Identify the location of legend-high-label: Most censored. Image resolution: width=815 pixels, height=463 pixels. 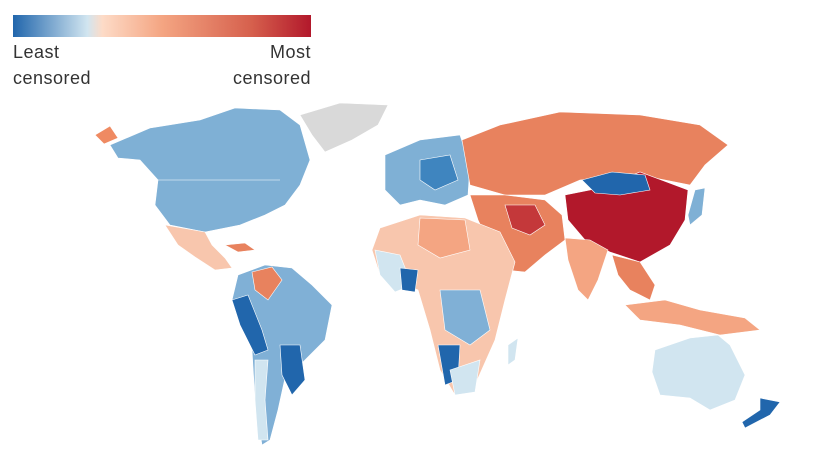
(271, 65).